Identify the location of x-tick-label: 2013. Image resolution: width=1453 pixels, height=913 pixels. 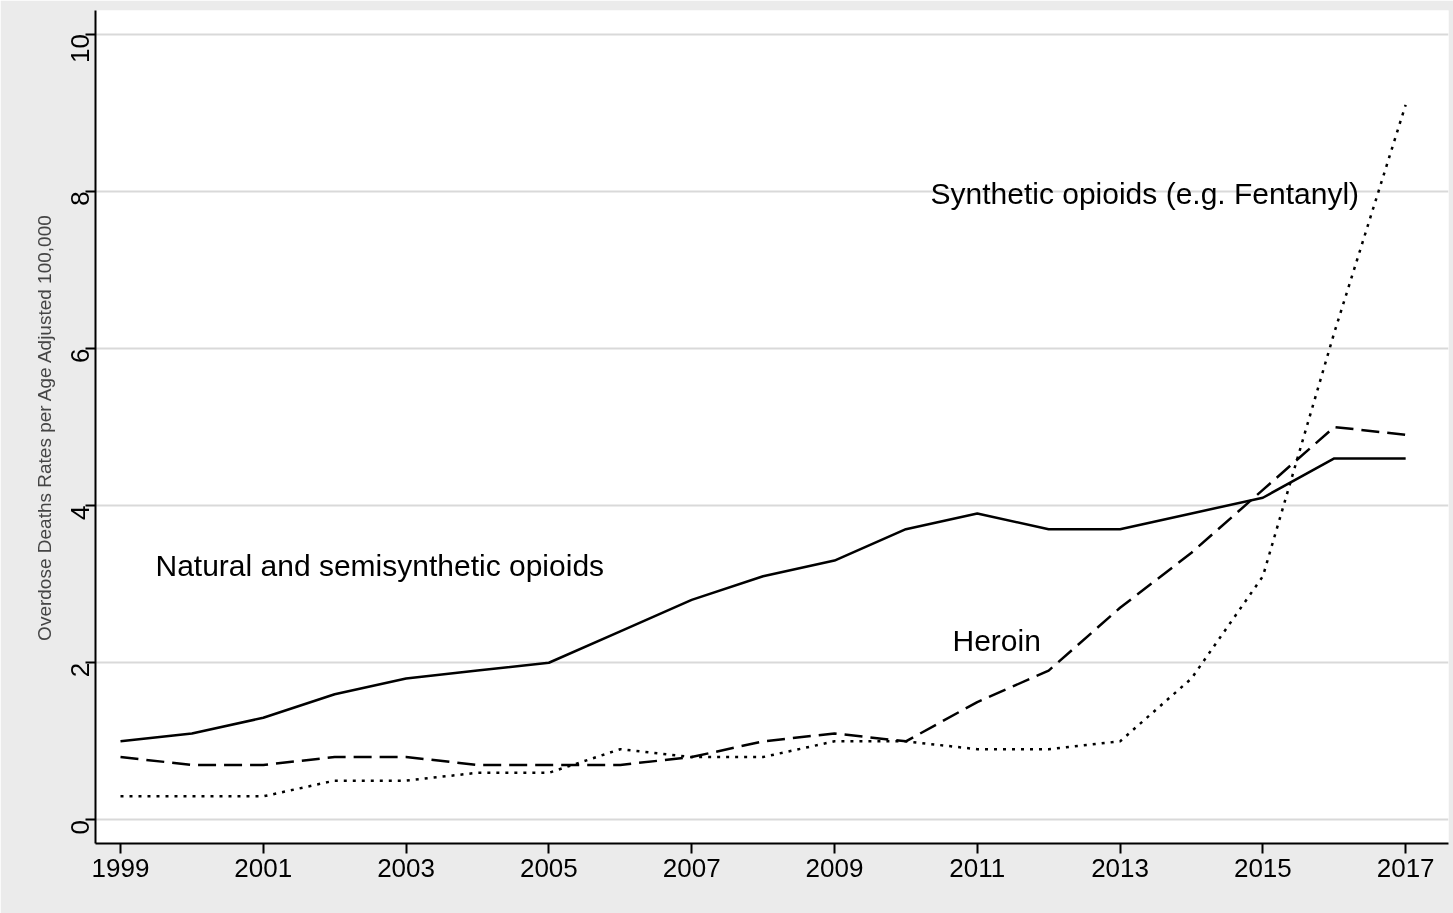
(1120, 867).